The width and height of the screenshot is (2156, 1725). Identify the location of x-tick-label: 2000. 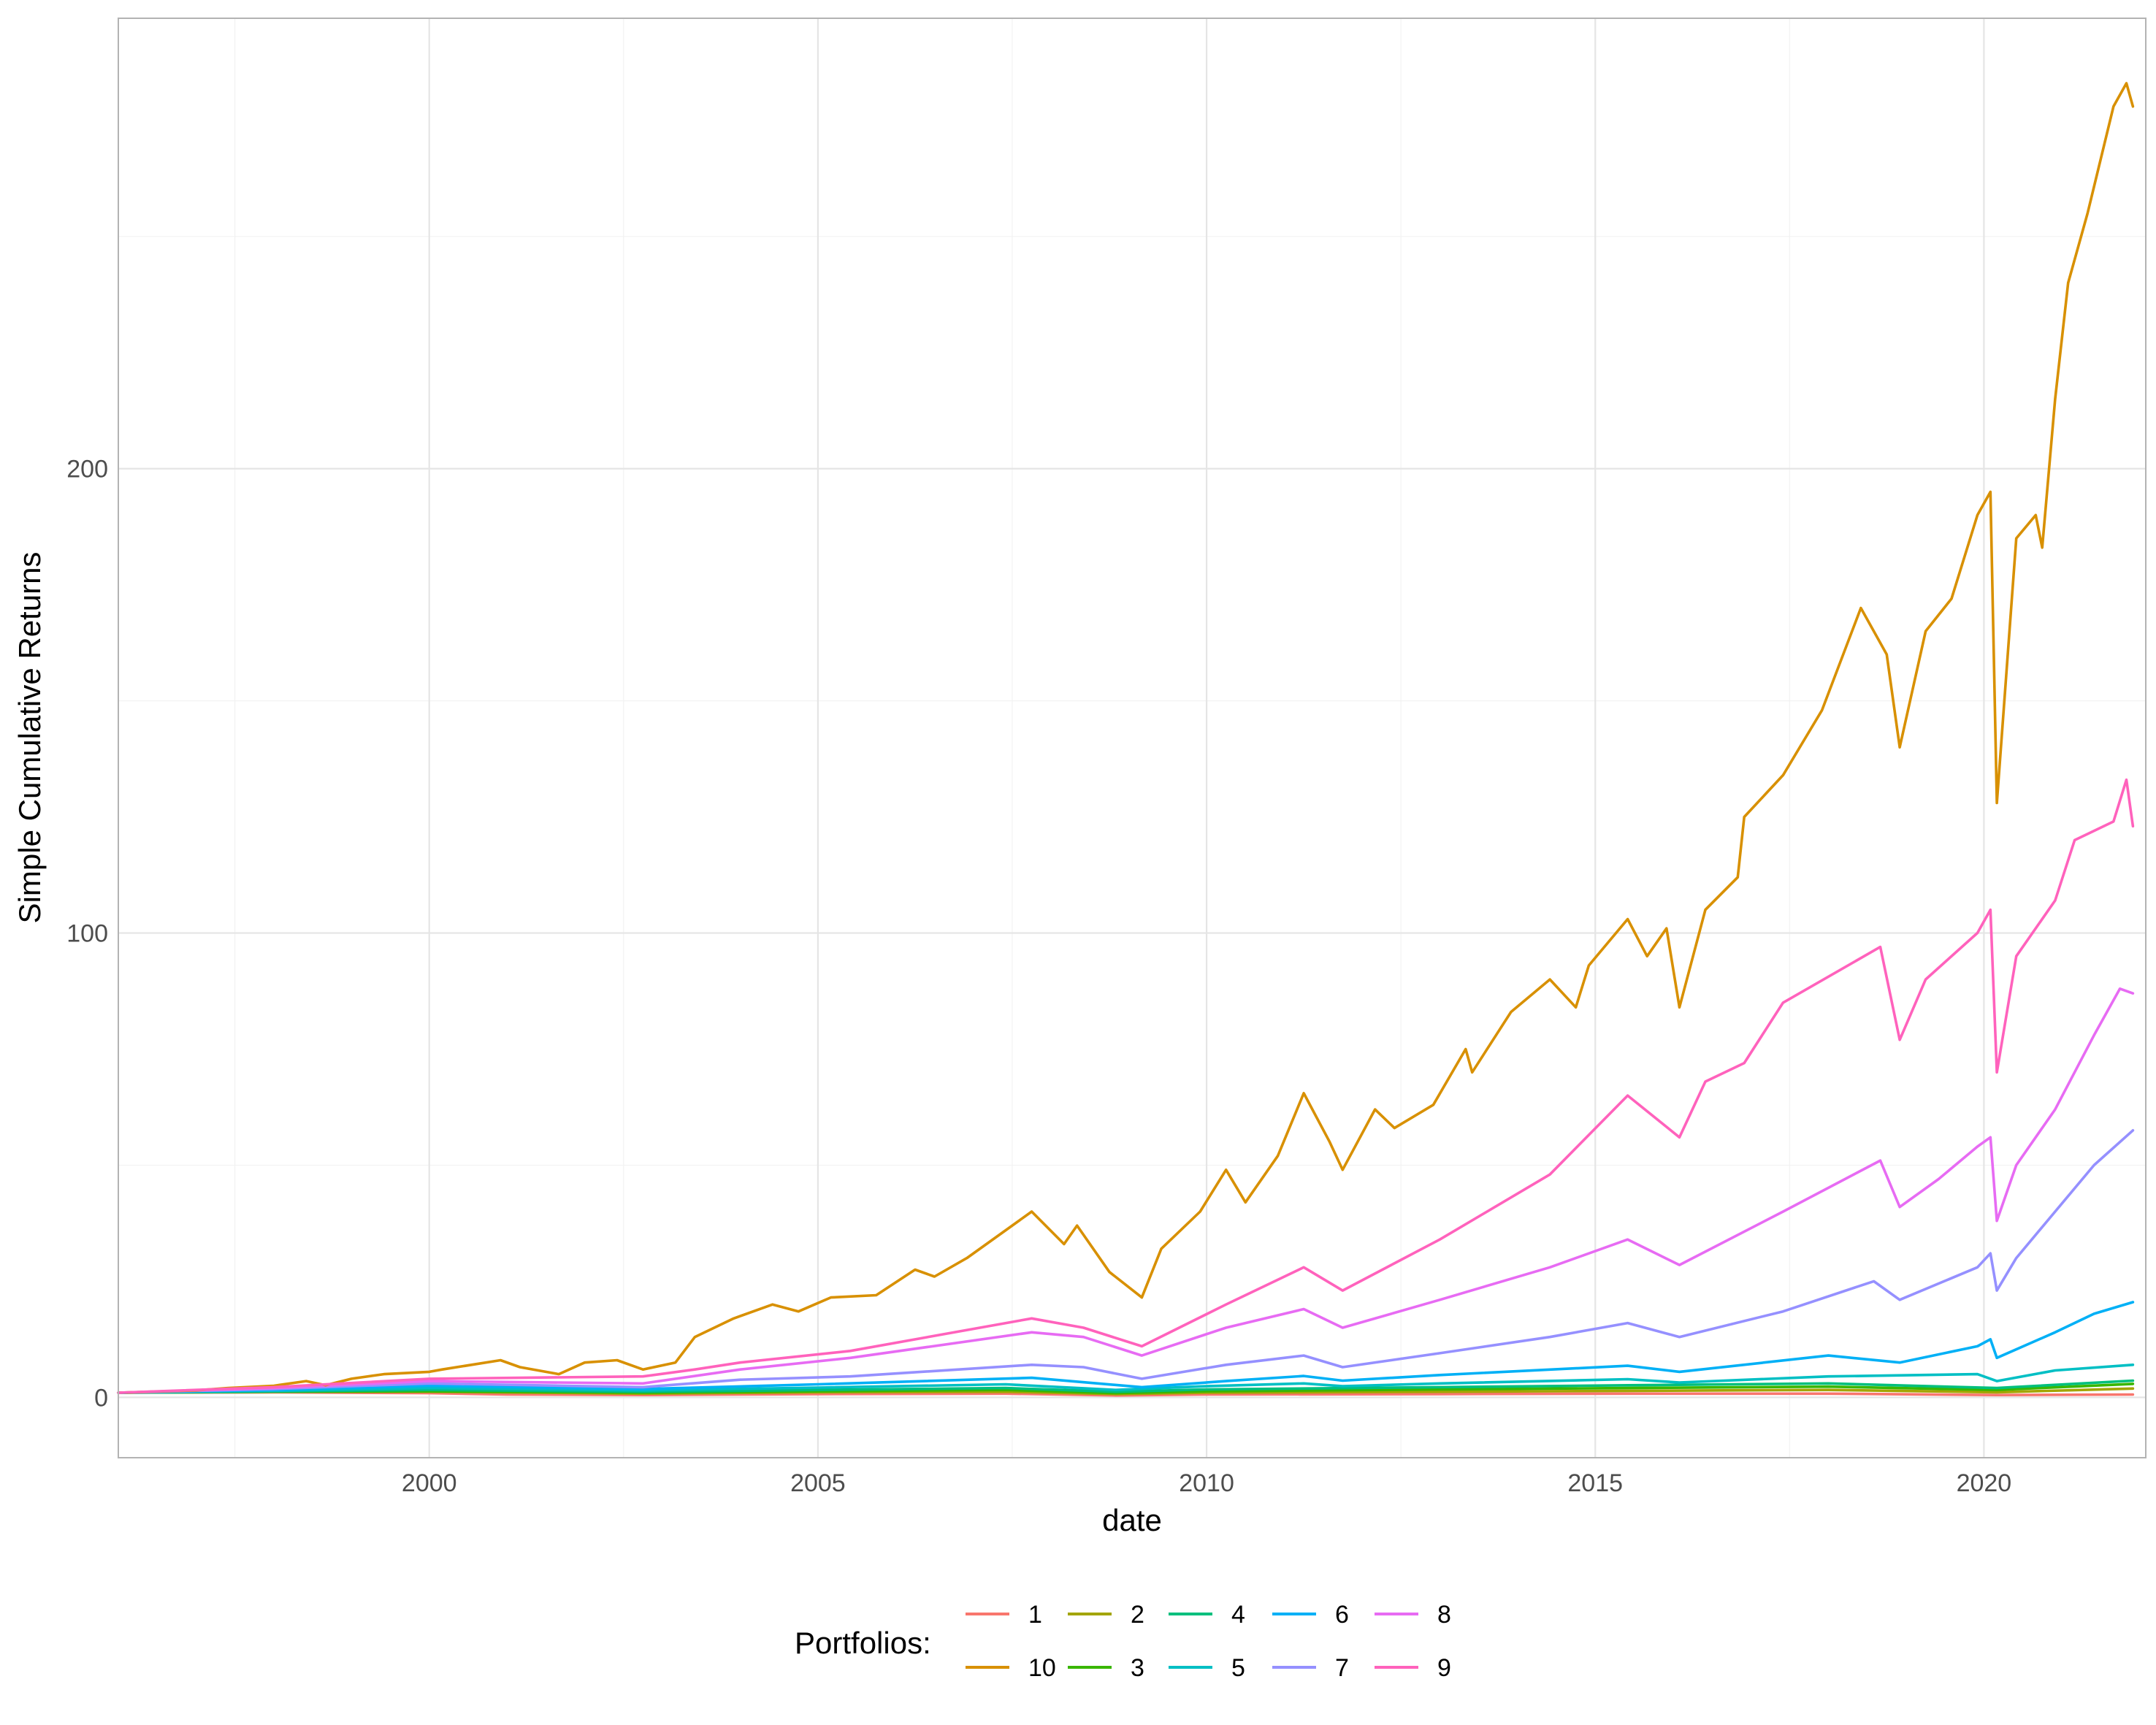
(430, 1483).